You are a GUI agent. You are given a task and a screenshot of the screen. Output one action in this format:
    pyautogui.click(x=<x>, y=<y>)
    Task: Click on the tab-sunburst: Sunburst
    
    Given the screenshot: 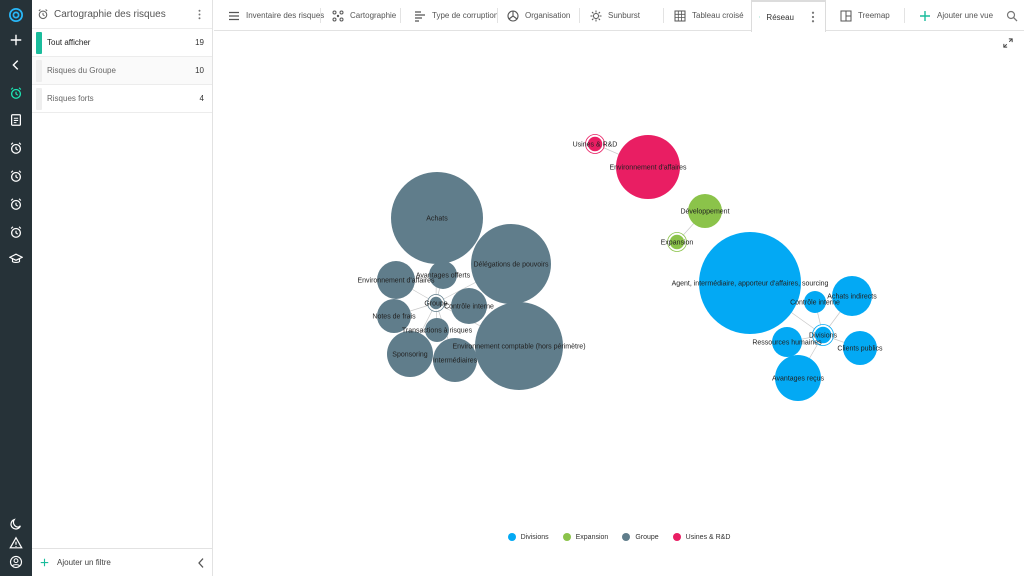 What is the action you would take?
    pyautogui.click(x=615, y=15)
    